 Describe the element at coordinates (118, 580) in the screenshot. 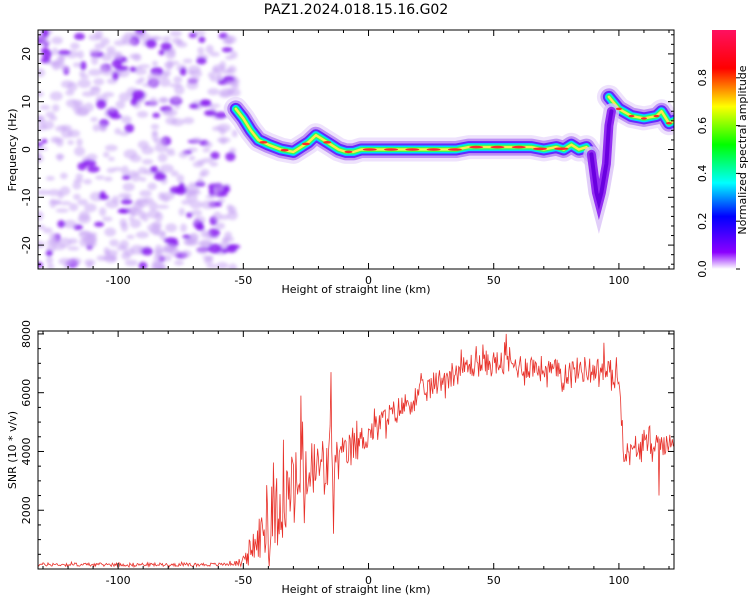

I see `x-tick-label: -100` at that location.